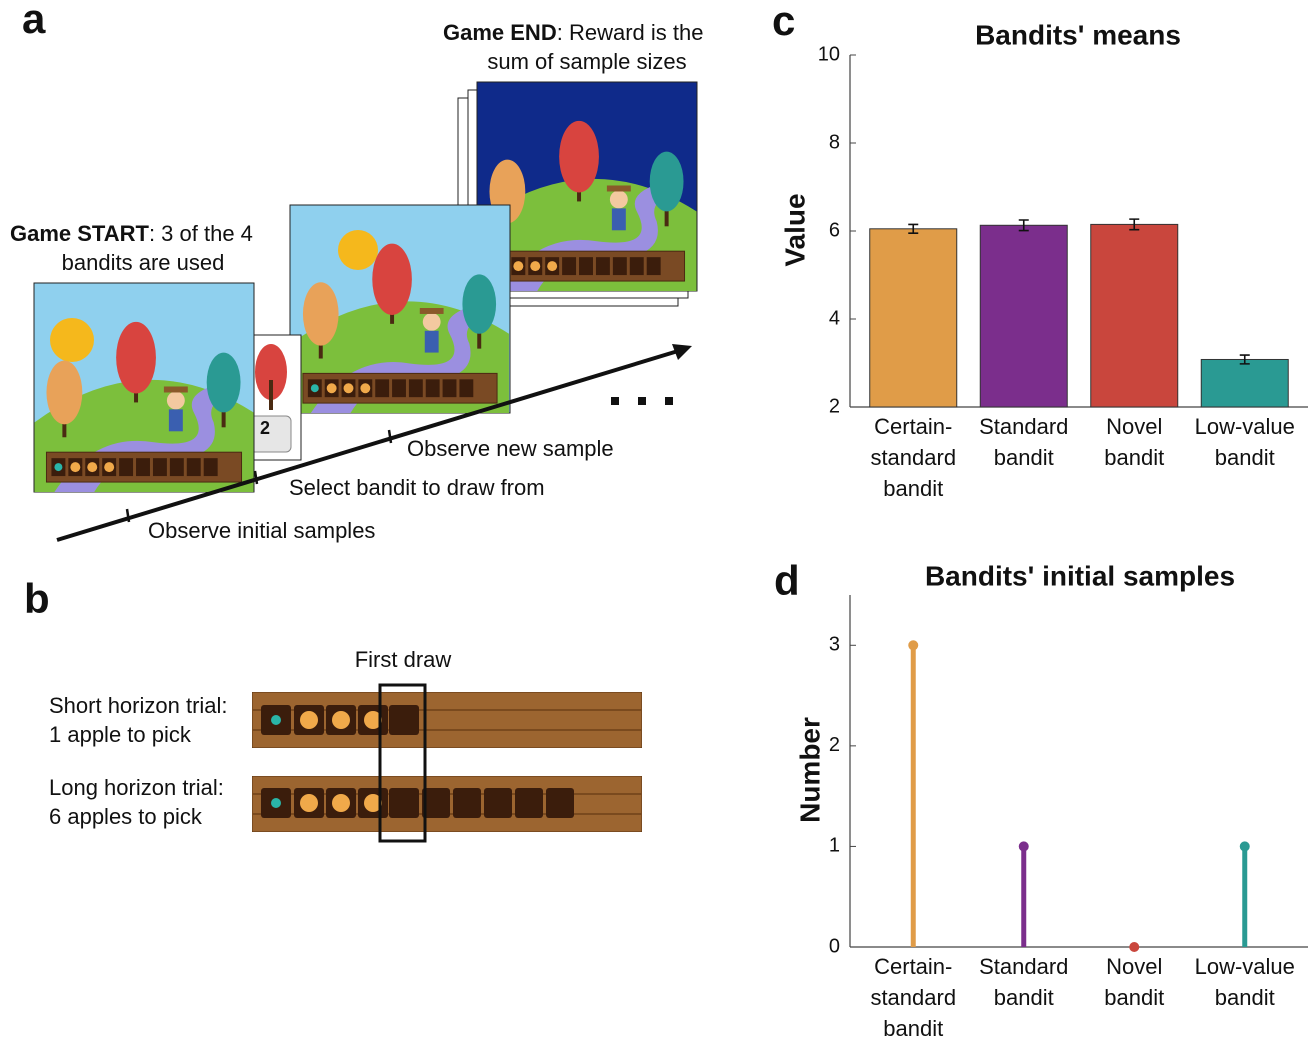 Image resolution: width=1312 pixels, height=1040 pixels. Describe the element at coordinates (787, 580) in the screenshot. I see `panel-label: d` at that location.